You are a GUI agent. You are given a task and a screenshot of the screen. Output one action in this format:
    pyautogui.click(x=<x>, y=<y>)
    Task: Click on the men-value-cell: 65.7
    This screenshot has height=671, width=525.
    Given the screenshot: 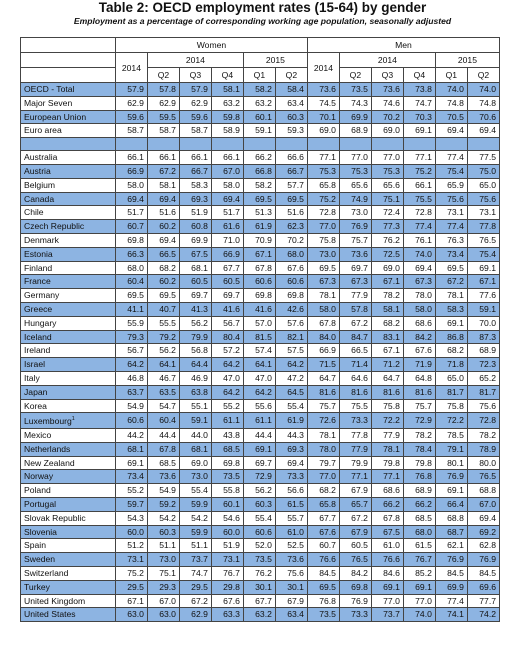 What is the action you would take?
    pyautogui.click(x=355, y=504)
    